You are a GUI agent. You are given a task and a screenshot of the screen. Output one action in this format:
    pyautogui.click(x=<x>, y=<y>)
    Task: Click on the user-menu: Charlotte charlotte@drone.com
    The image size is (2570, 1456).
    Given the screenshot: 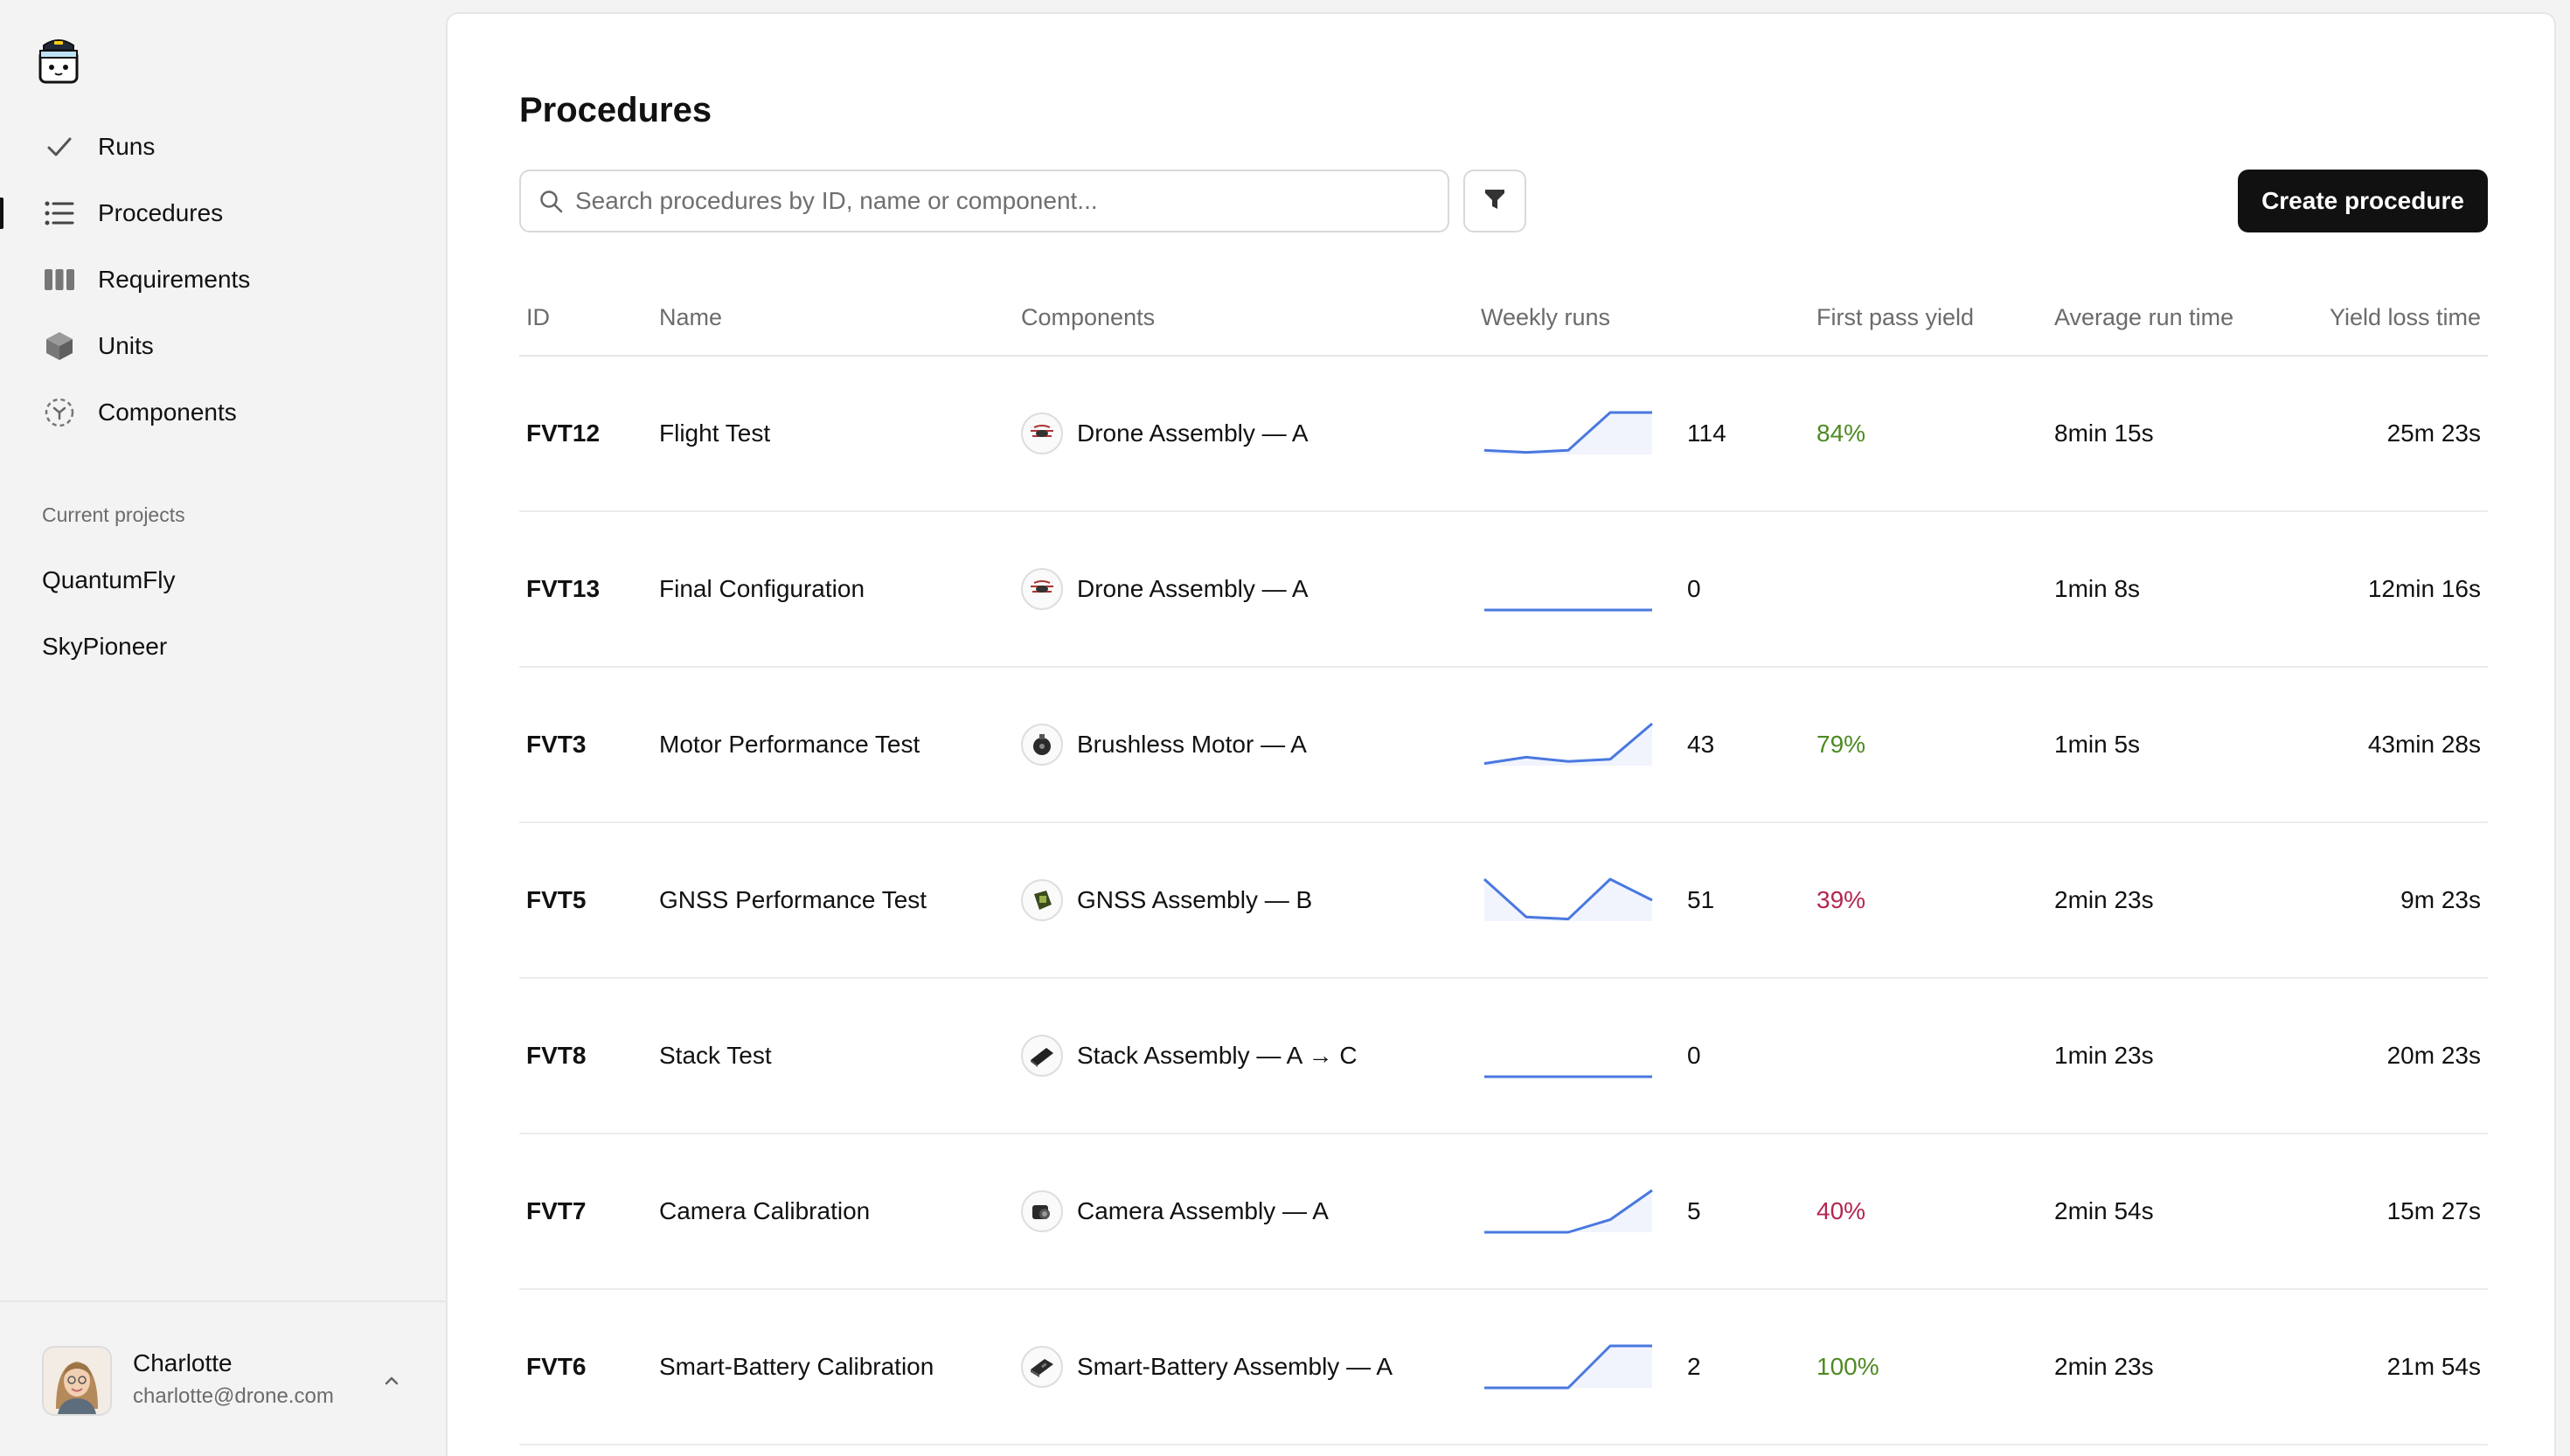 What is the action you would take?
    pyautogui.click(x=223, y=1378)
    